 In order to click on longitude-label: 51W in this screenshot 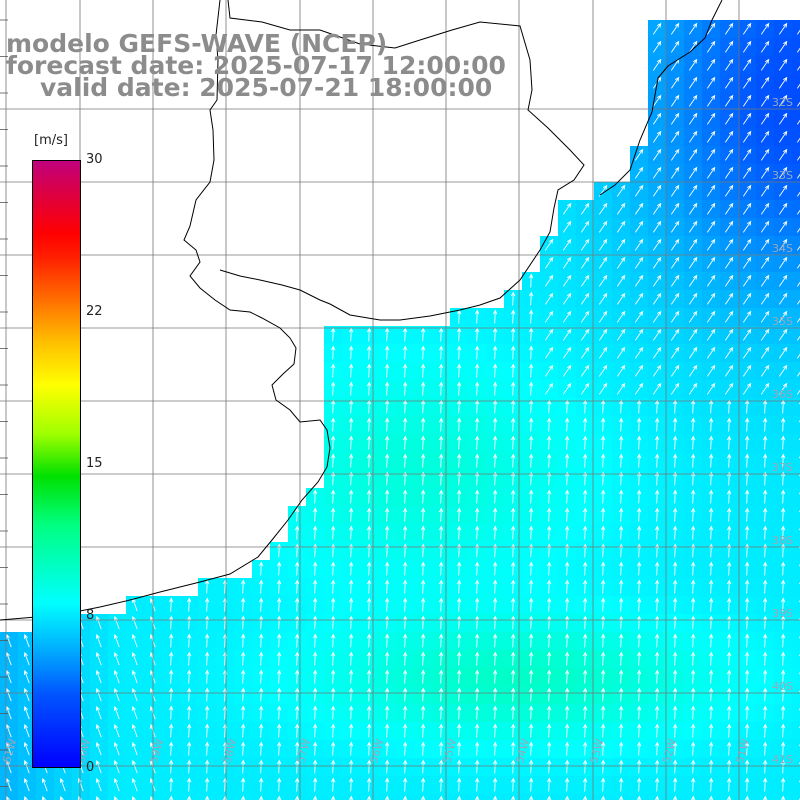, I will do `click(742, 751)`.